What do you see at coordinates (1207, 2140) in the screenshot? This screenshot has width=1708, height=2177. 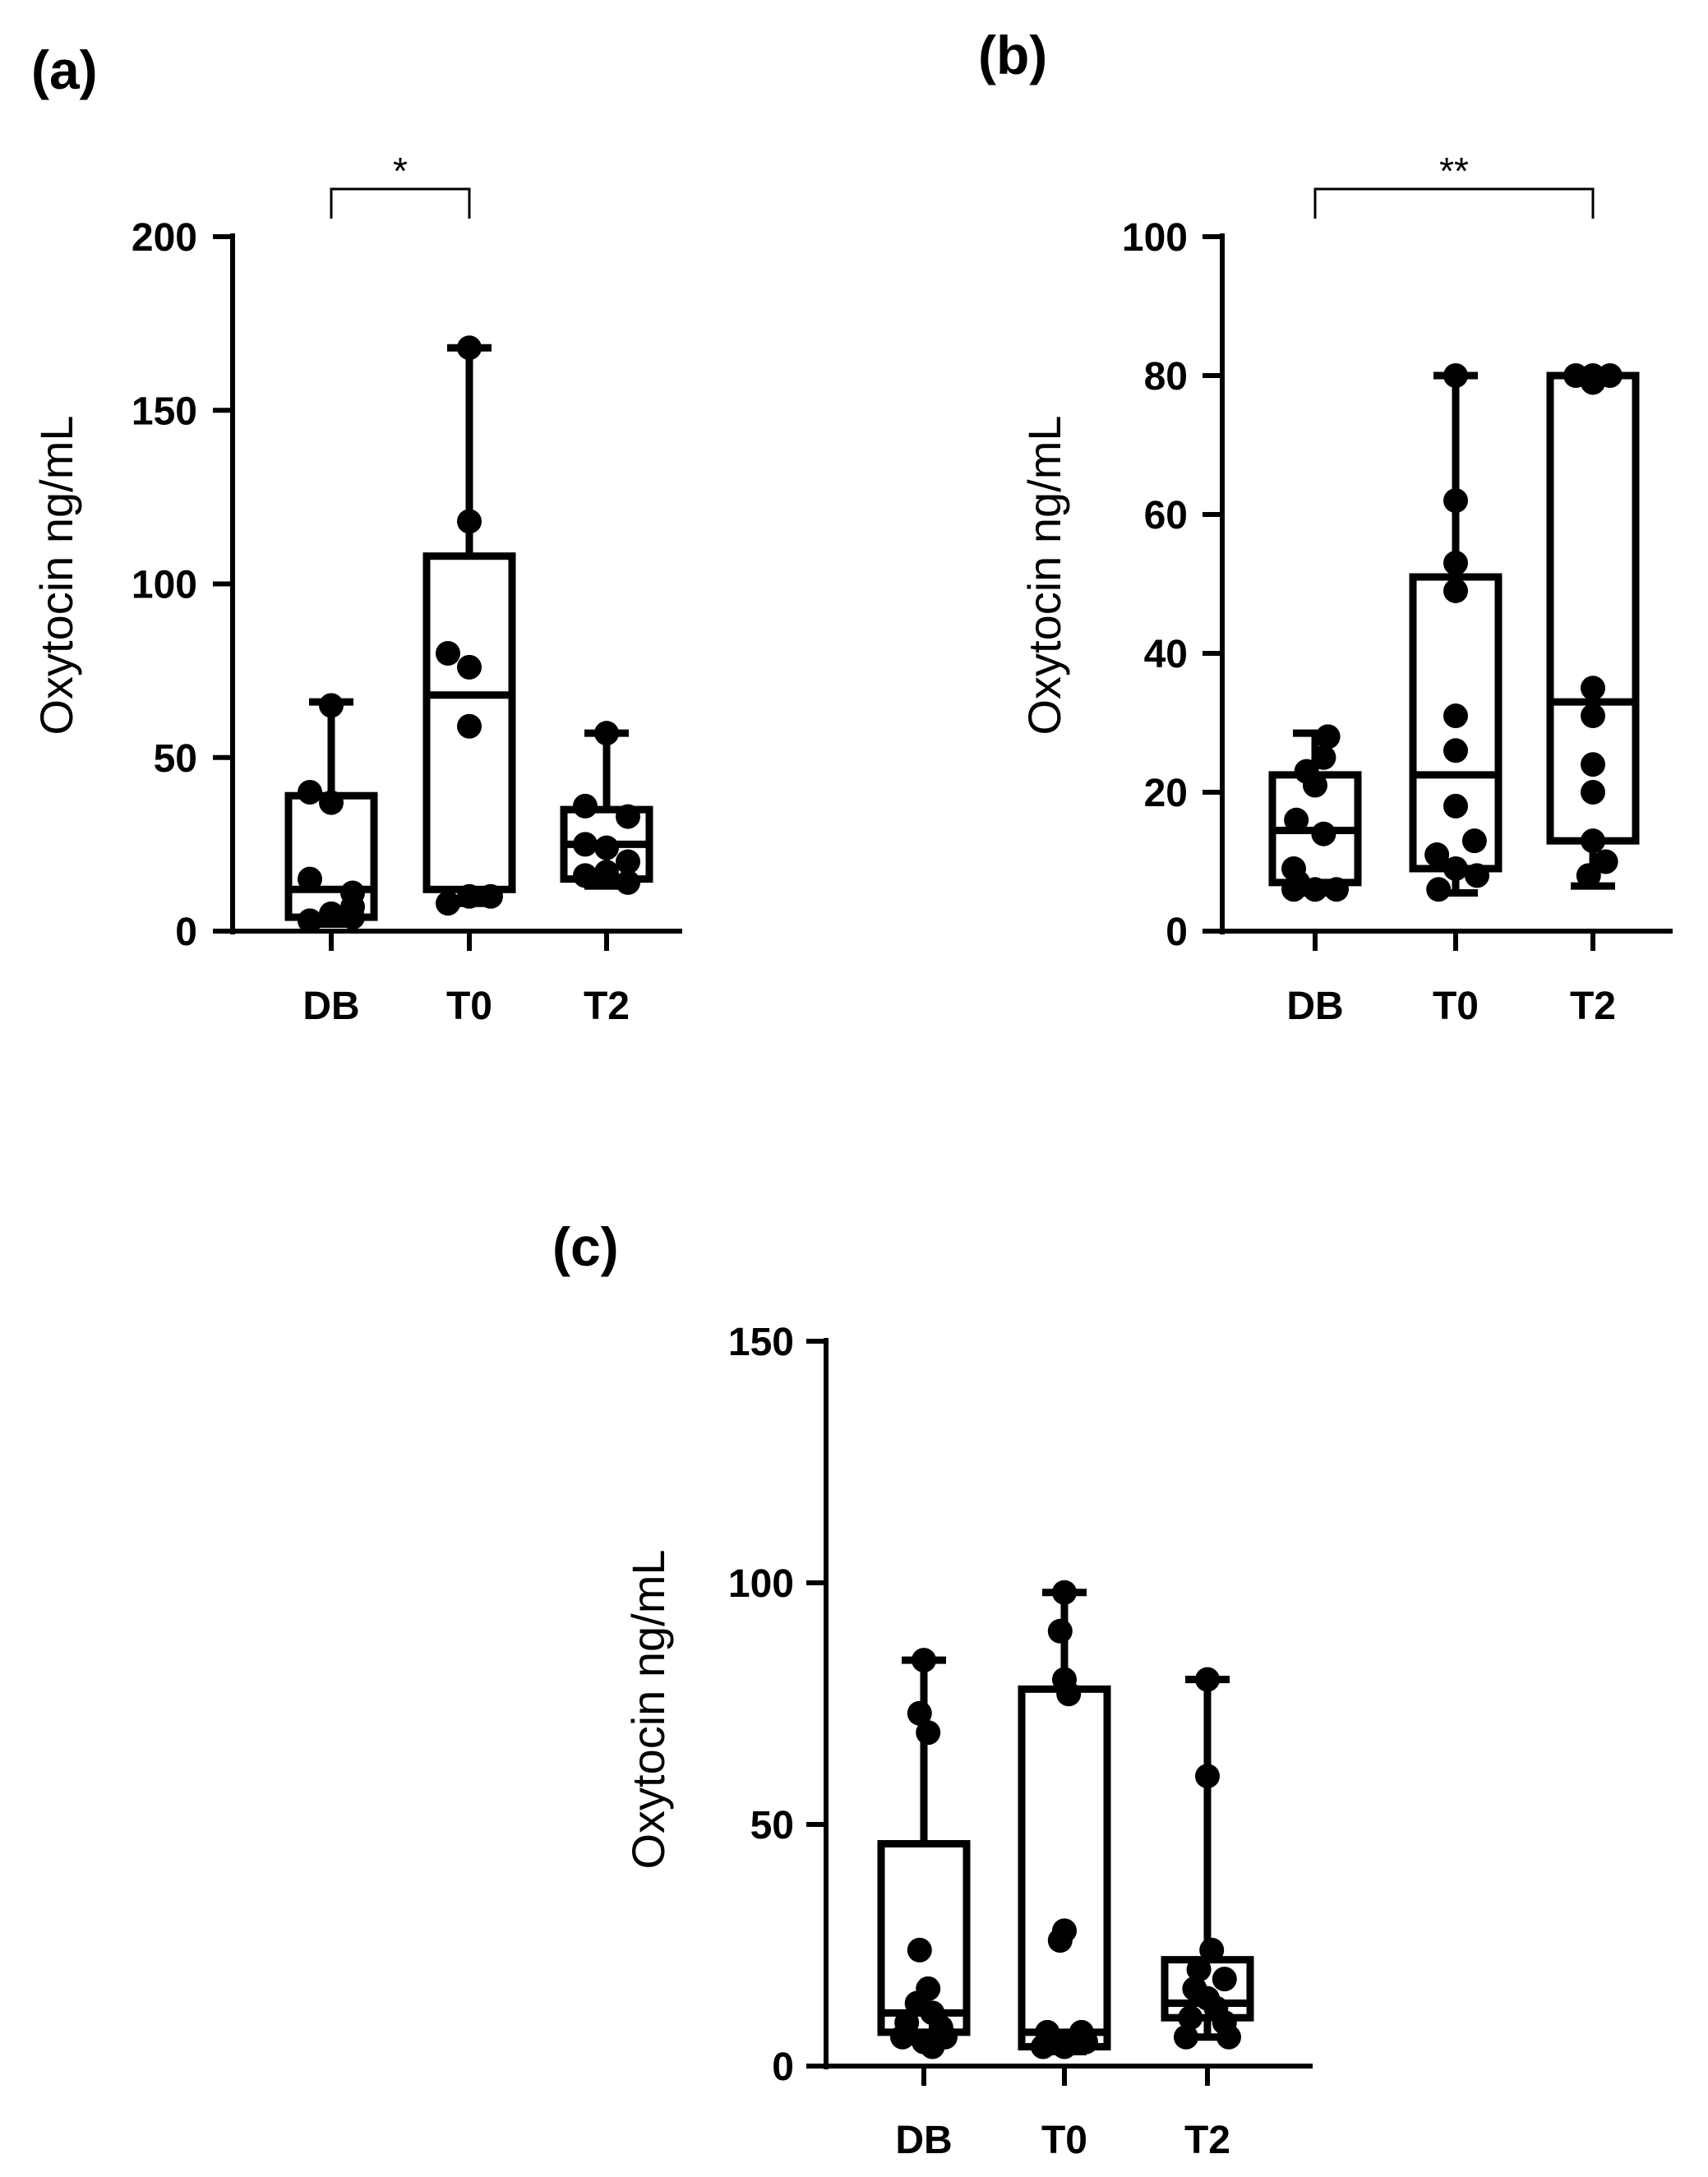 I see `panel-c-category-label: T2` at bounding box center [1207, 2140].